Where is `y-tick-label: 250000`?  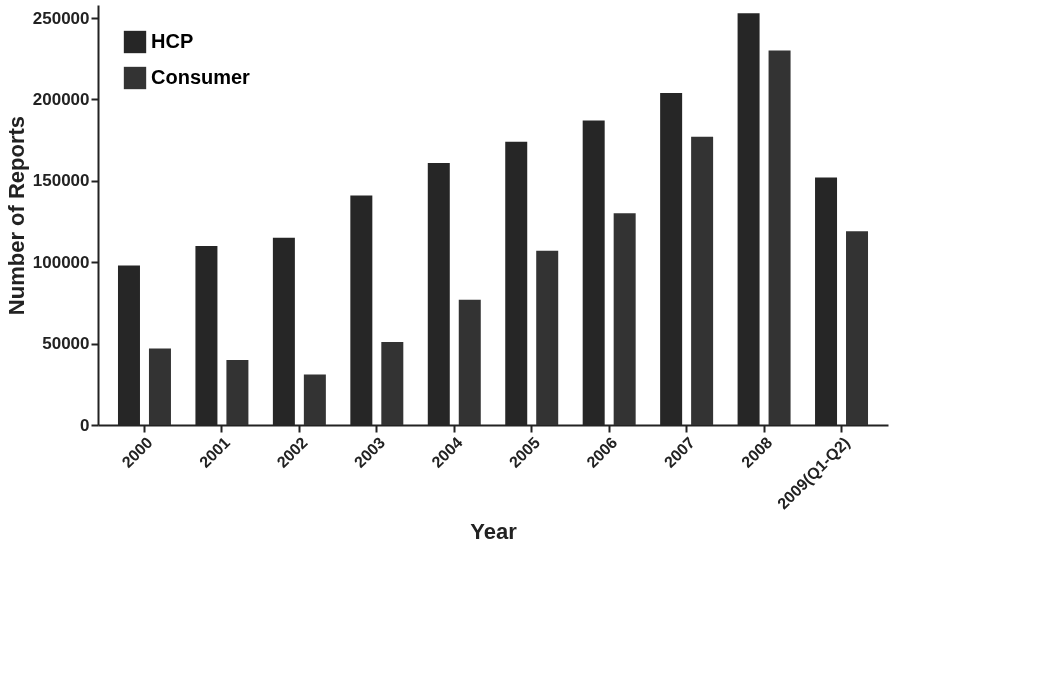
y-tick-label: 250000 is located at coordinates (61, 18).